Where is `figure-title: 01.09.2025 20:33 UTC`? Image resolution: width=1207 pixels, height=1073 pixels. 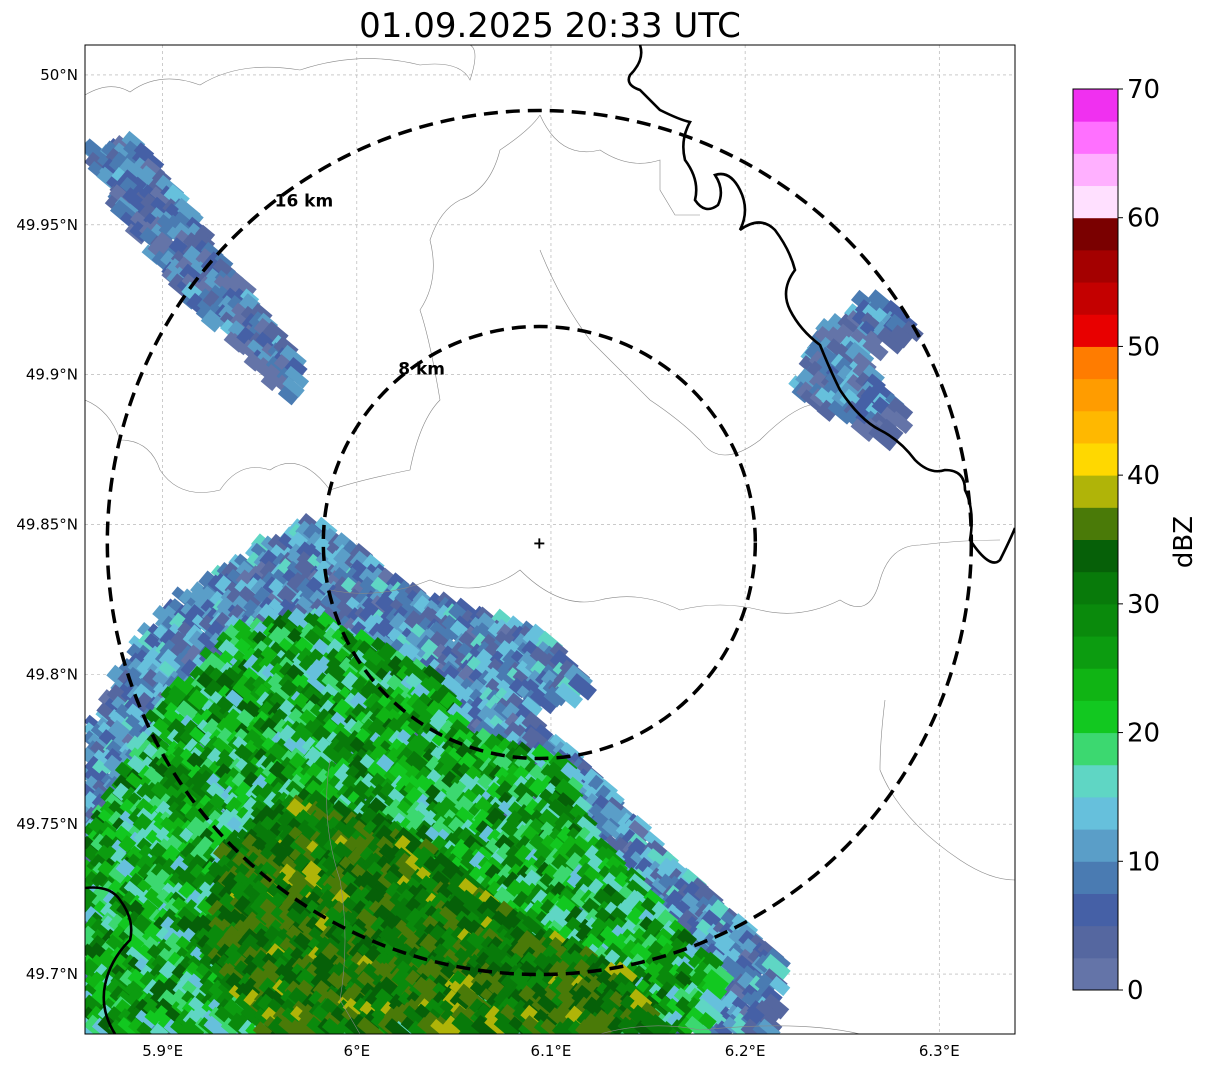
figure-title: 01.09.2025 20:33 UTC is located at coordinates (550, 26).